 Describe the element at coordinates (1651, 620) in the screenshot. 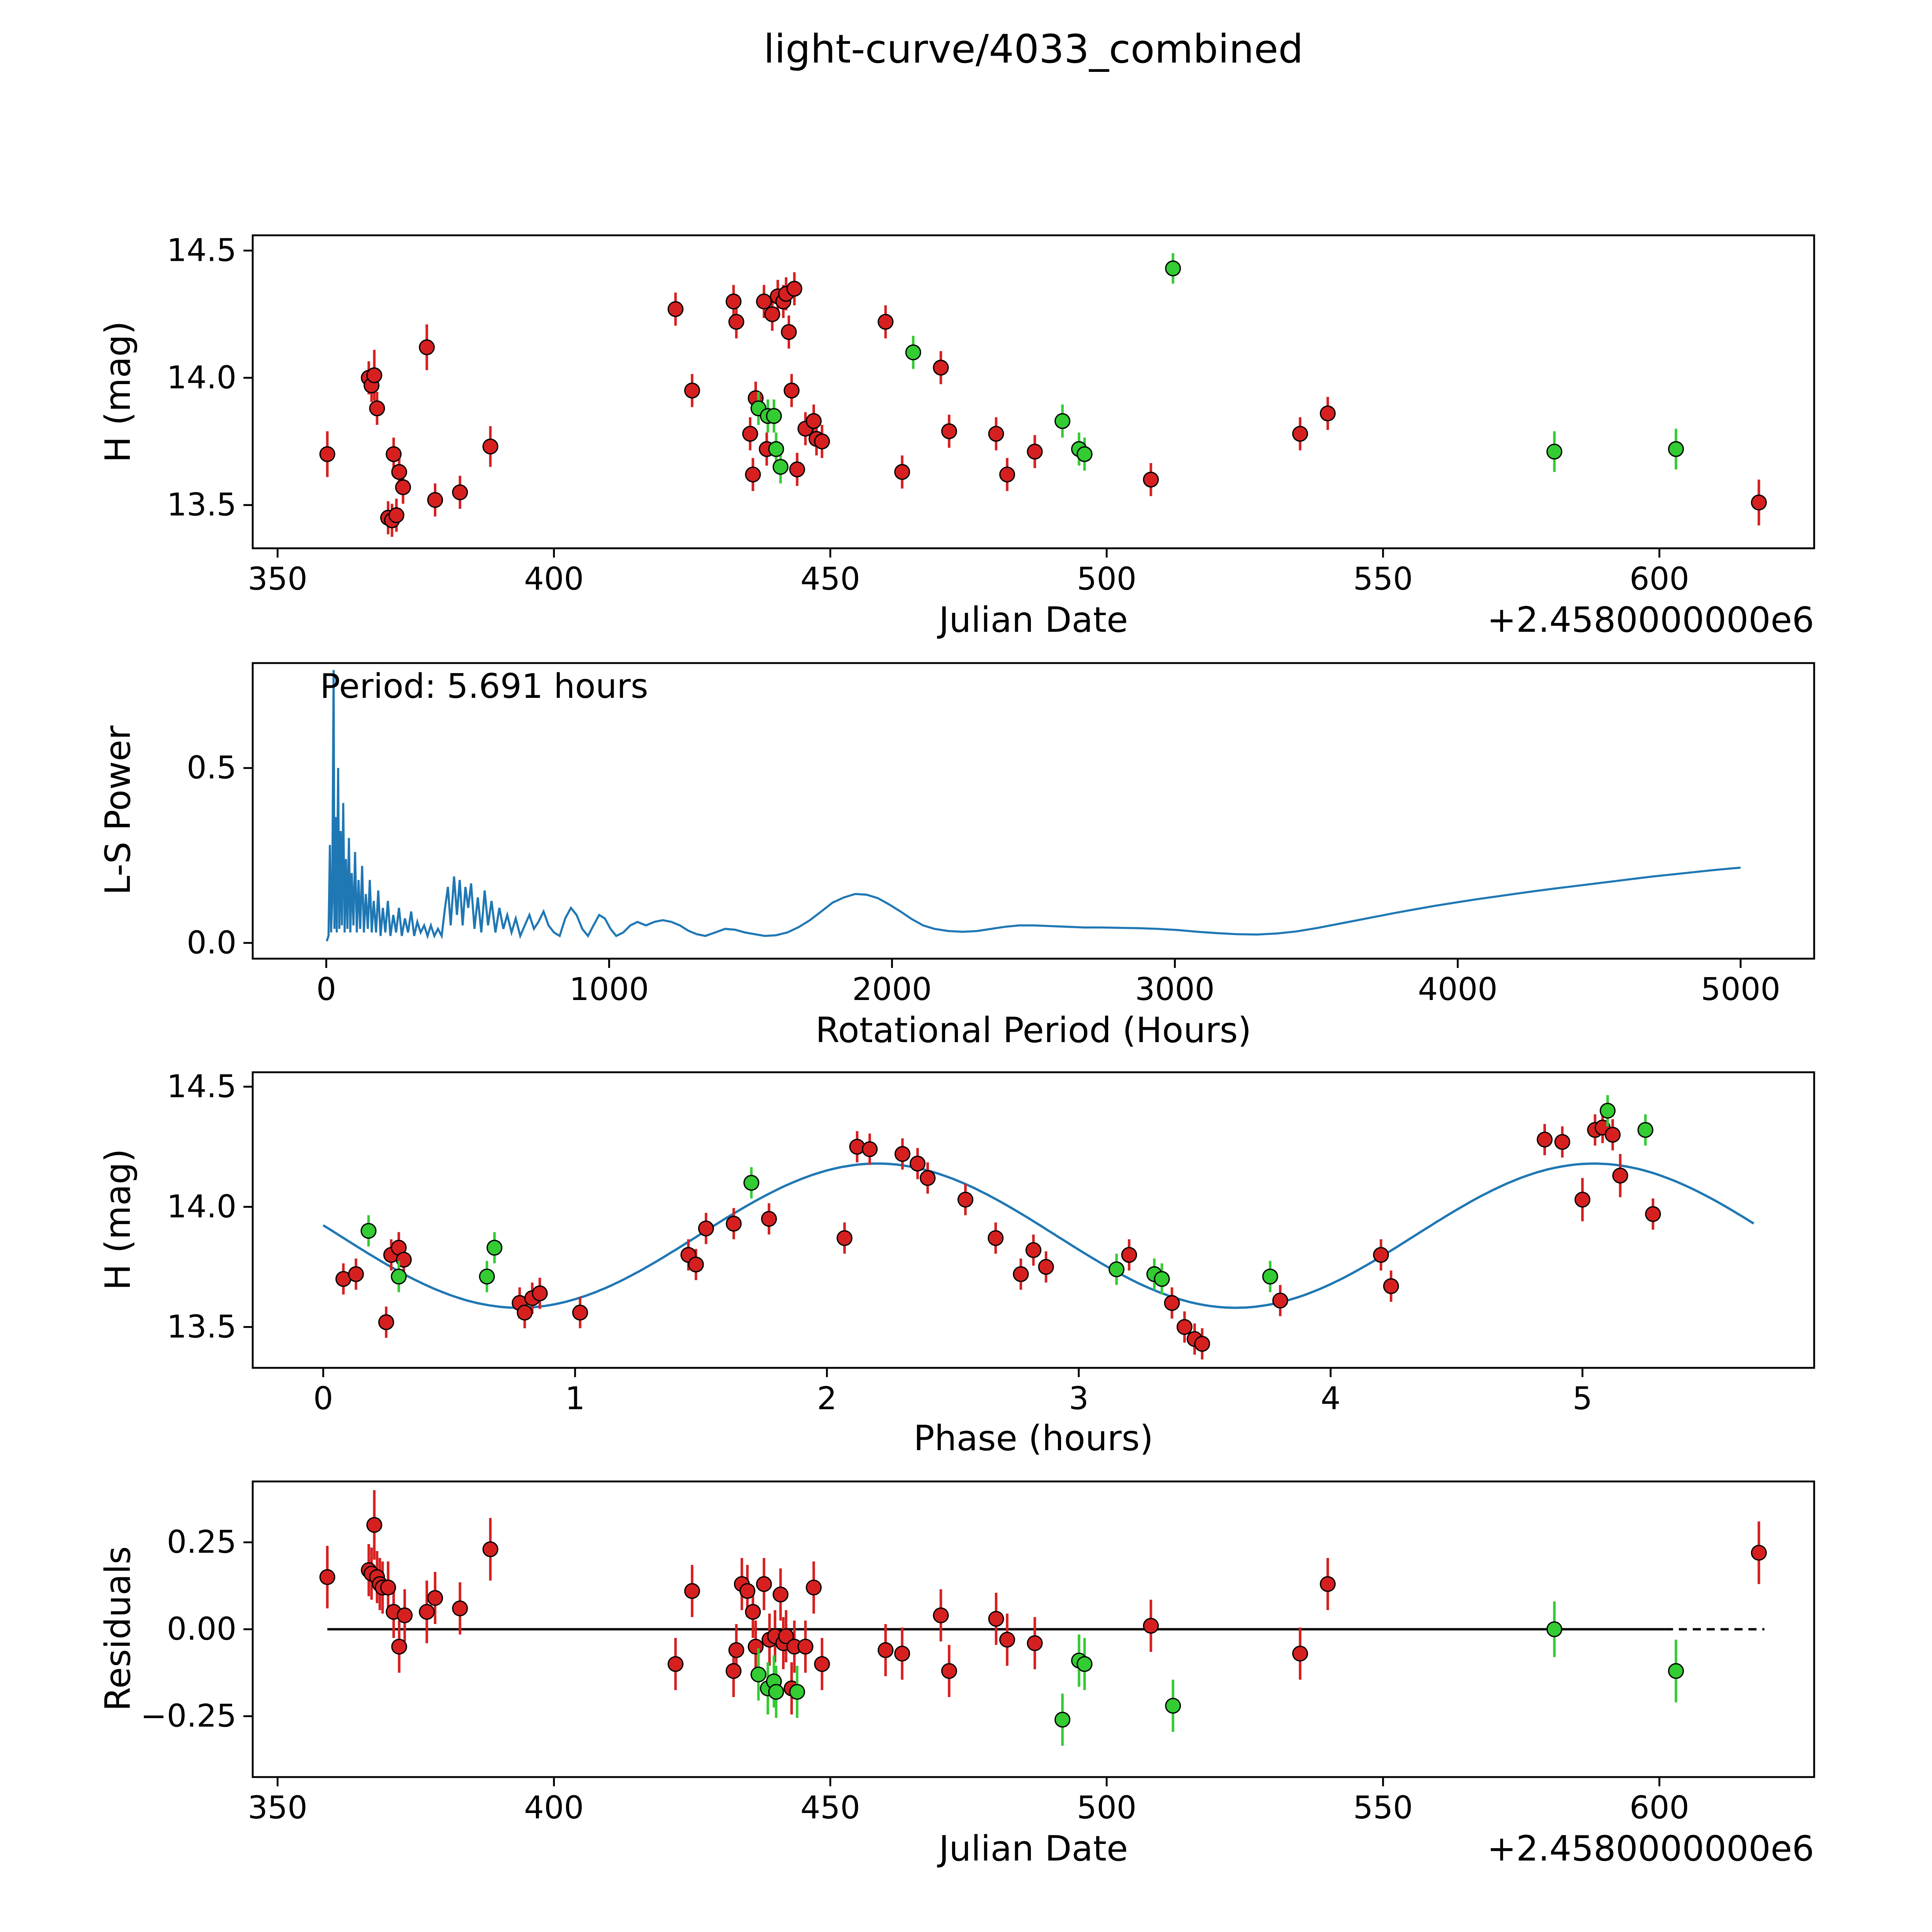

I see `panel1-x-offset-text: +2.4580000000e6` at that location.